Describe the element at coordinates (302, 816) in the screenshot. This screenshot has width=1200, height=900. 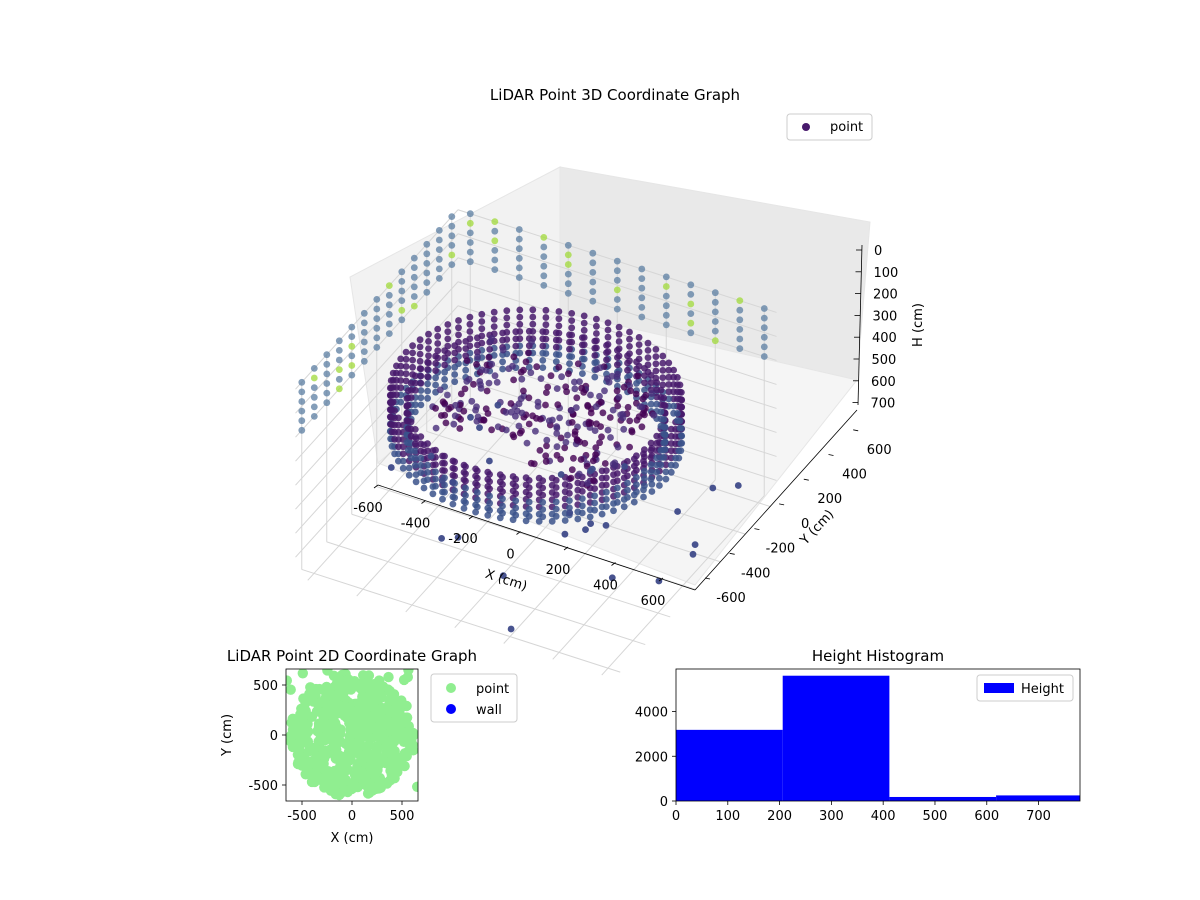
I see `x-tick-label: -500` at that location.